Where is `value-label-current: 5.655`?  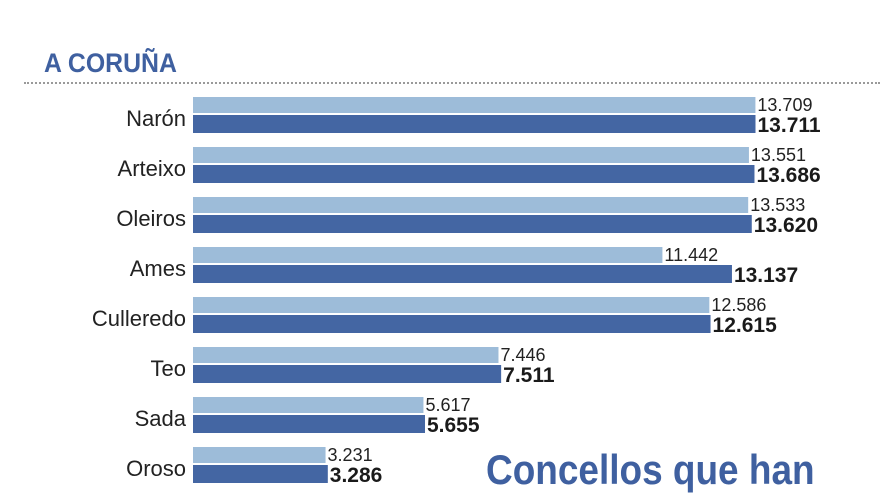 value-label-current: 5.655 is located at coordinates (453, 425).